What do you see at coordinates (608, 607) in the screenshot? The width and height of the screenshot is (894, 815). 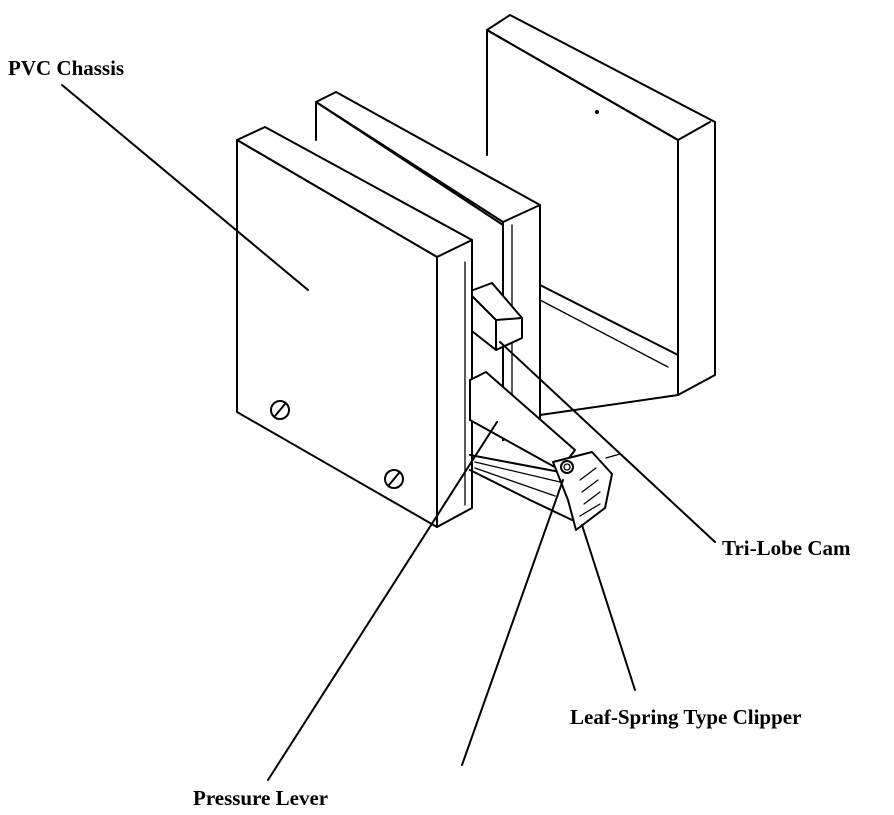 I see `leader-clipper` at bounding box center [608, 607].